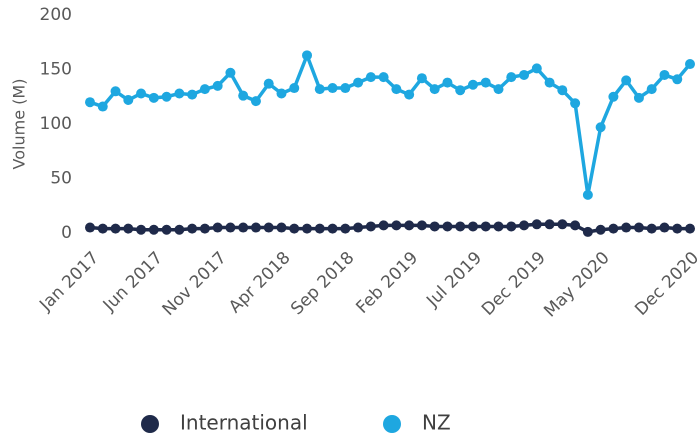 The width and height of the screenshot is (697, 441). What do you see at coordinates (454, 280) in the screenshot?
I see `x-tick-label: Jul 2019` at bounding box center [454, 280].